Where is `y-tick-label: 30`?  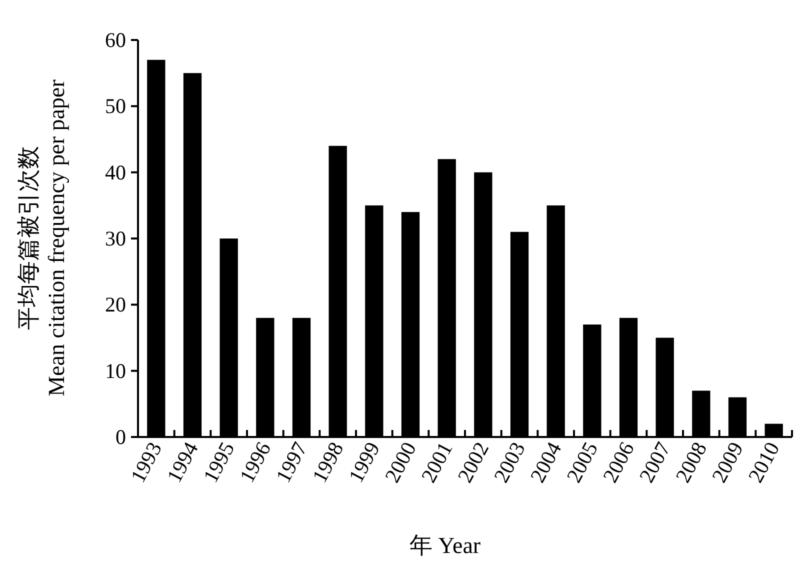
y-tick-label: 30 is located at coordinates (115, 238).